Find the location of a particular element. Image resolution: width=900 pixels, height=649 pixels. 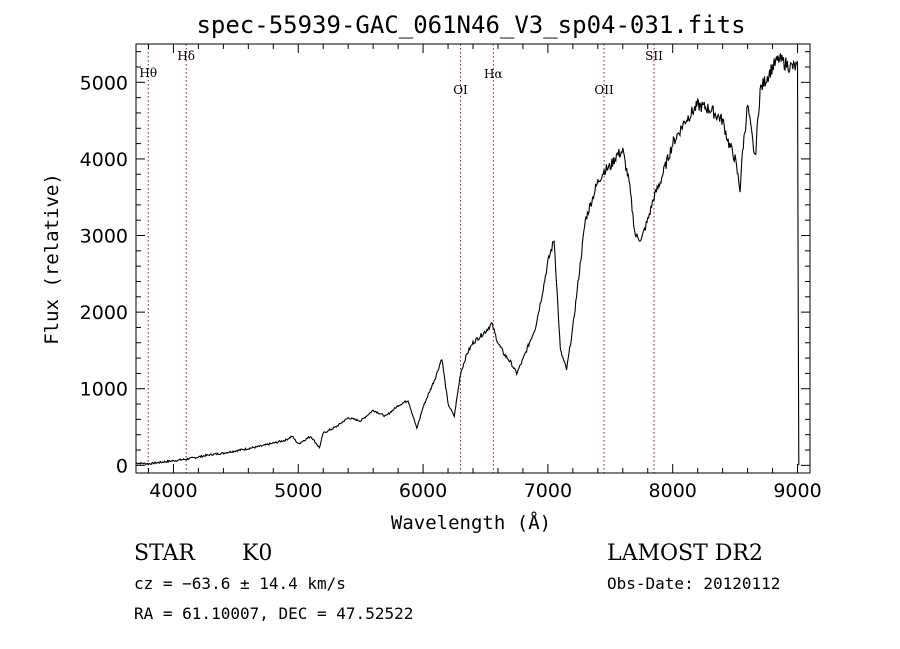

x-tick-label: 4000 is located at coordinates (173, 491).